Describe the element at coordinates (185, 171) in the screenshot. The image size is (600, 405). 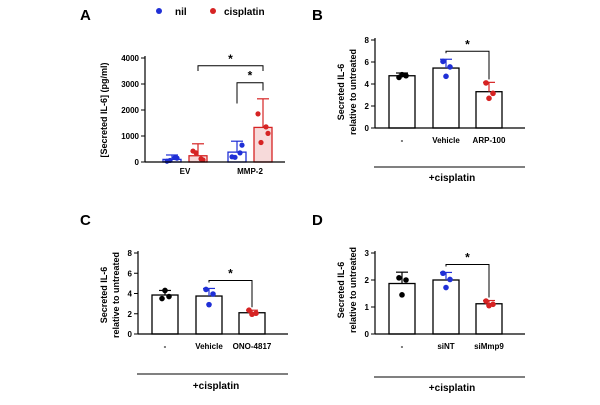
I see `x-category-label: EV` at that location.